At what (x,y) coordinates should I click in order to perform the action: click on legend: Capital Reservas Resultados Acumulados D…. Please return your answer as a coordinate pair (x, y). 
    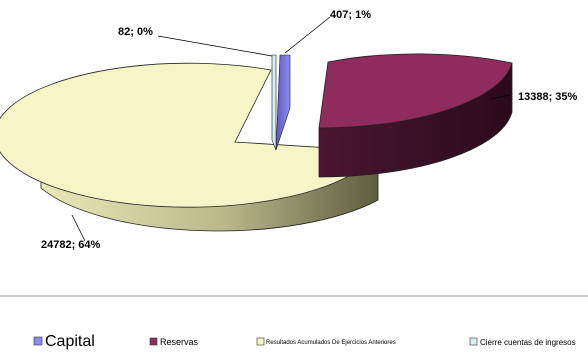
    Looking at the image, I should click on (304, 341).